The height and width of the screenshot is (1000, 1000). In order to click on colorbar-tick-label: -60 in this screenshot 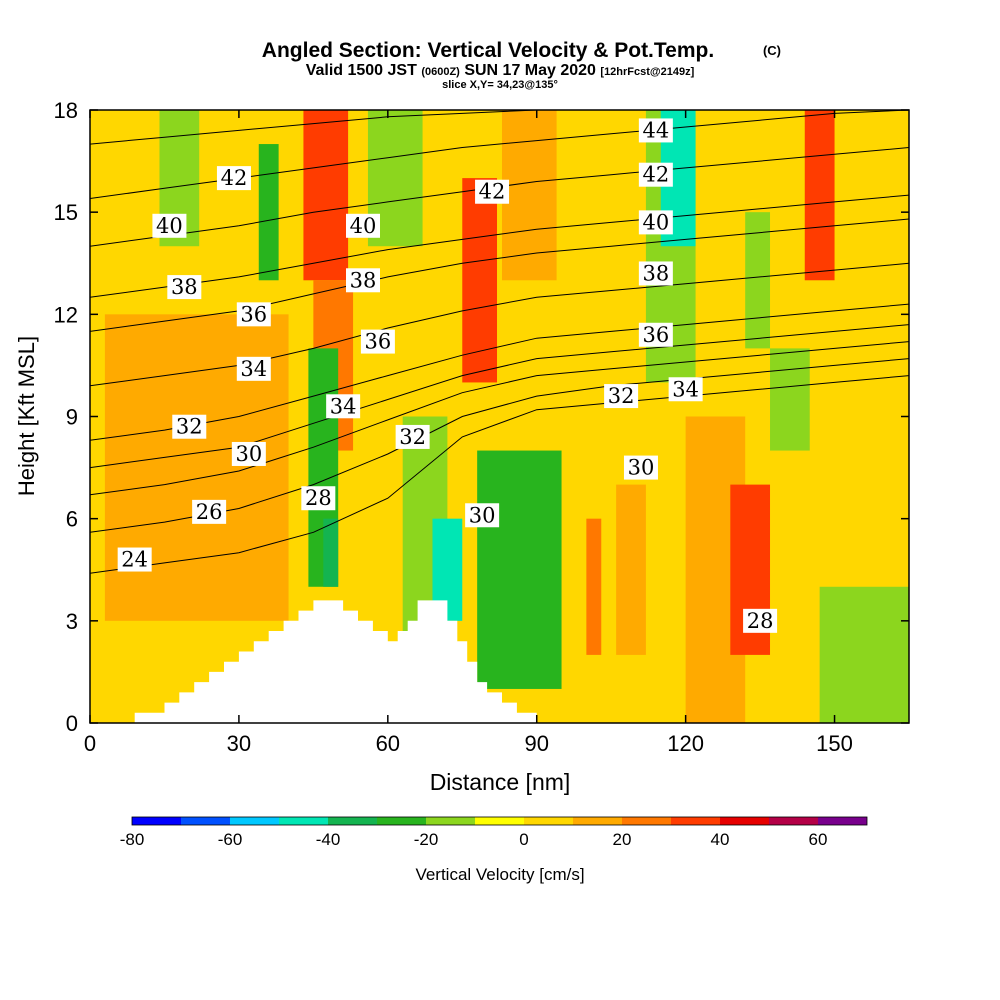, I will do `click(230, 839)`.